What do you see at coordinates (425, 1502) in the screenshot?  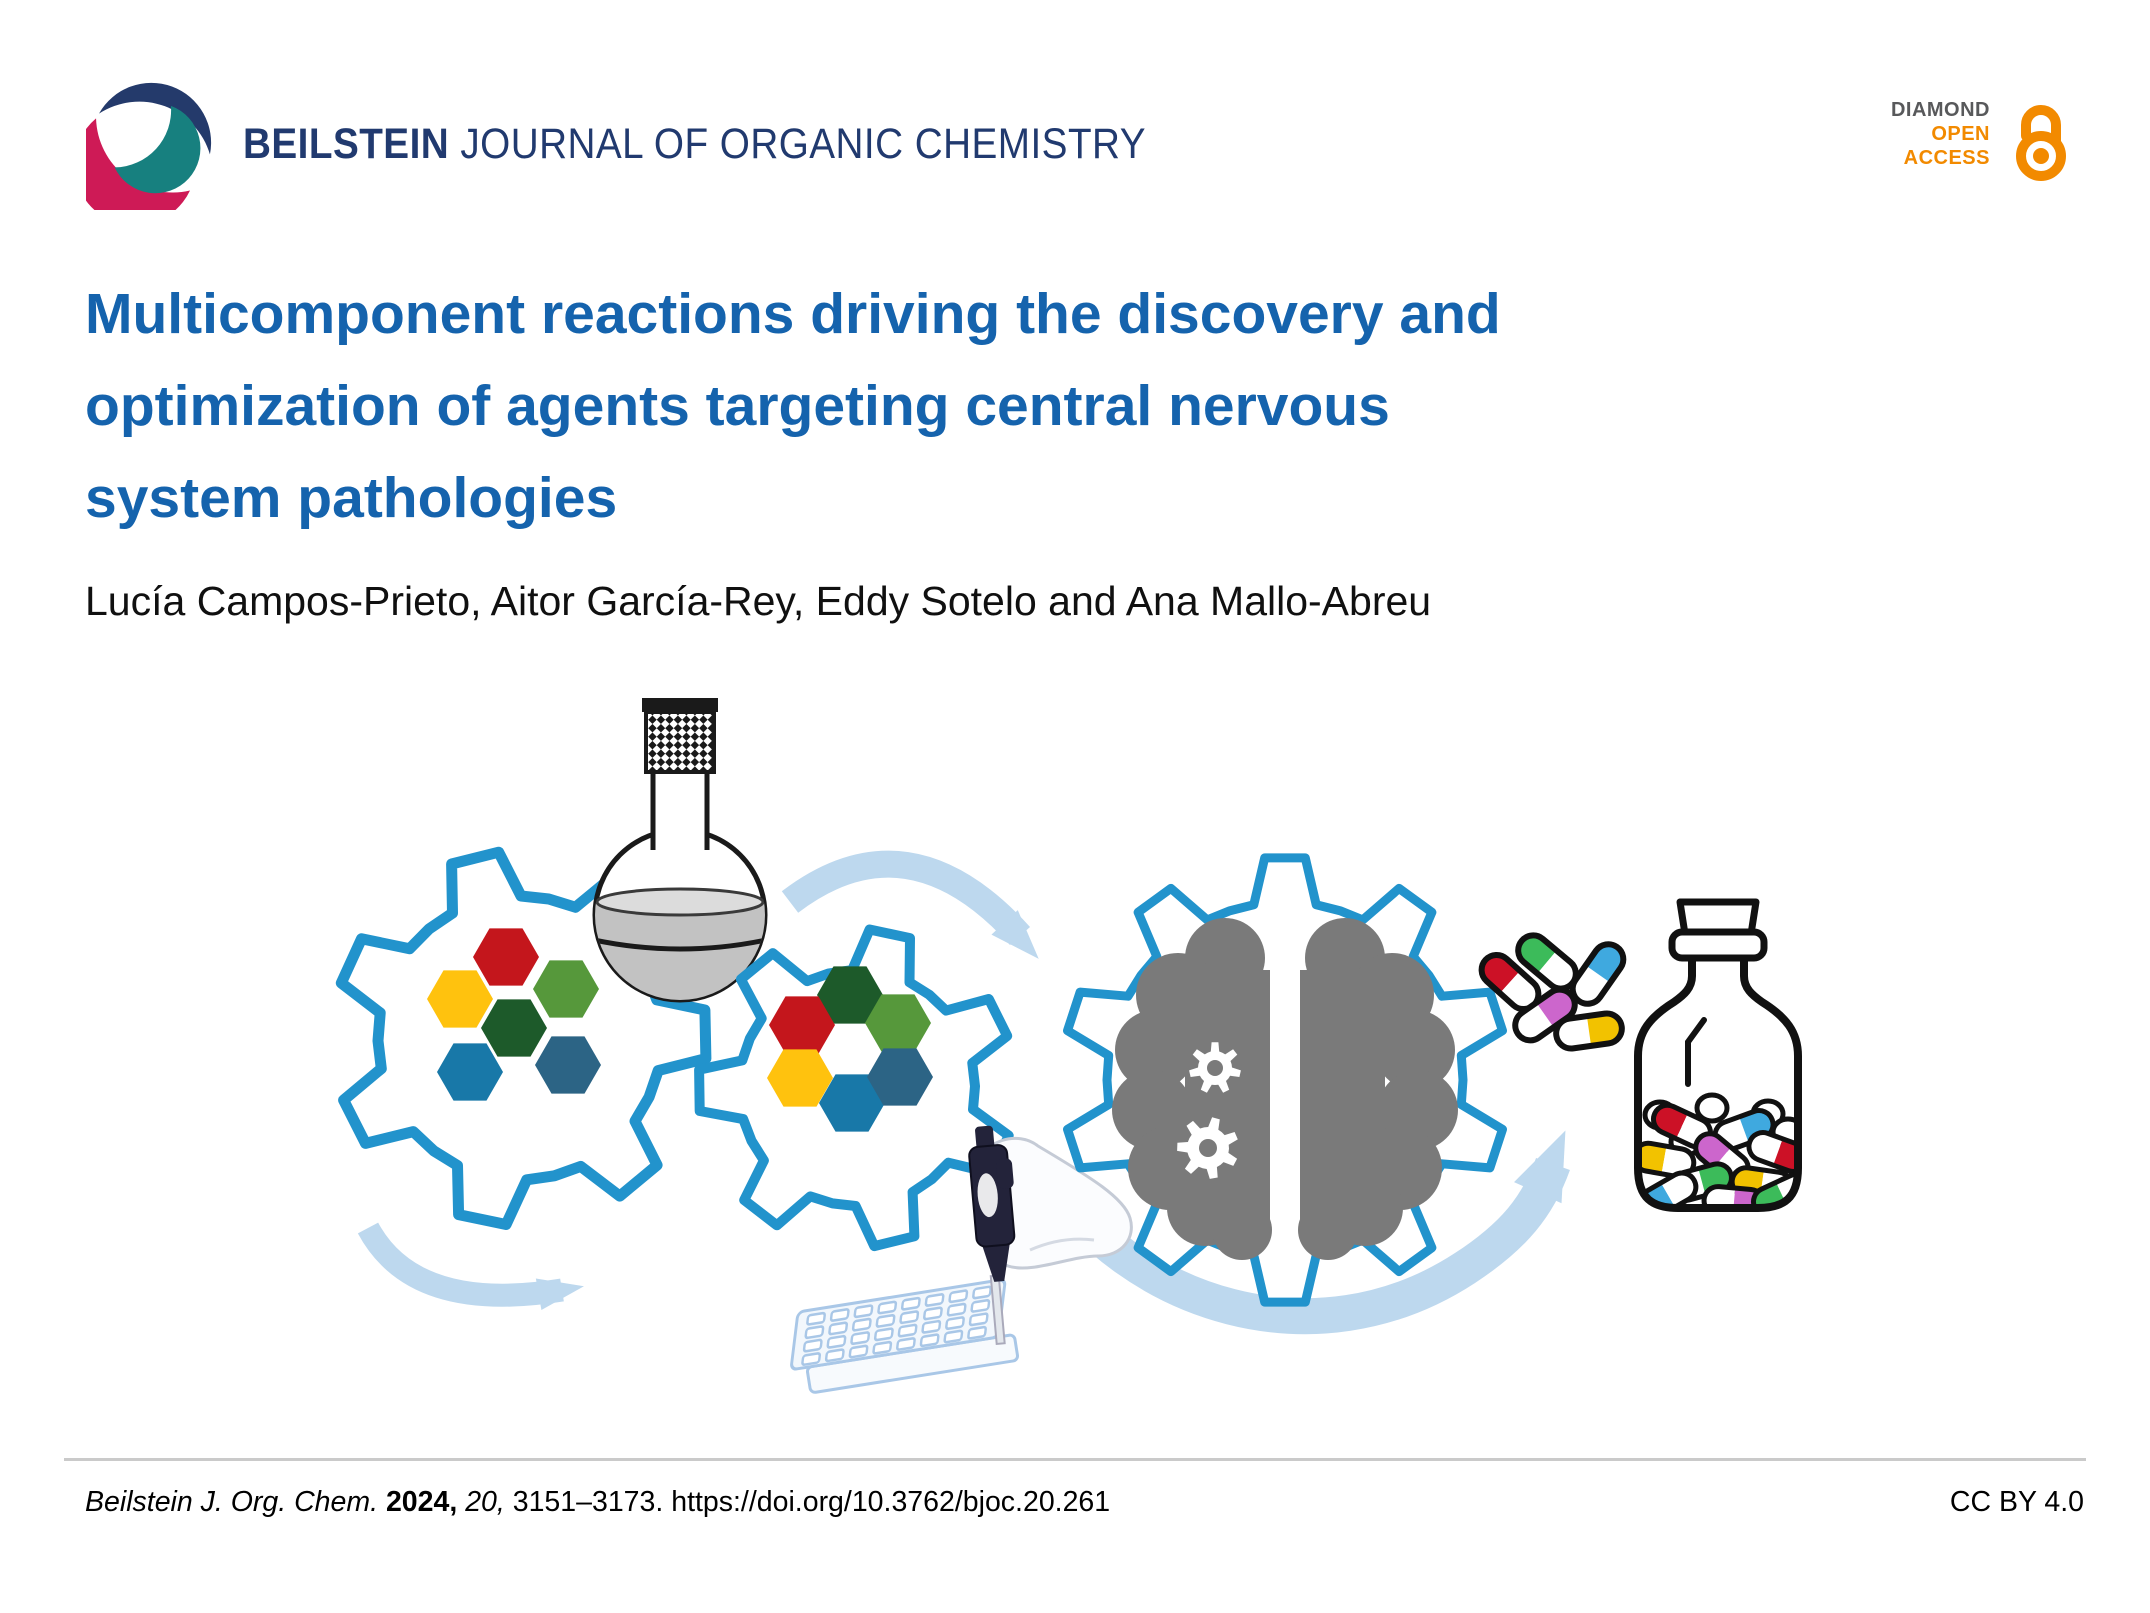 I see `citation-year: 2024,` at bounding box center [425, 1502].